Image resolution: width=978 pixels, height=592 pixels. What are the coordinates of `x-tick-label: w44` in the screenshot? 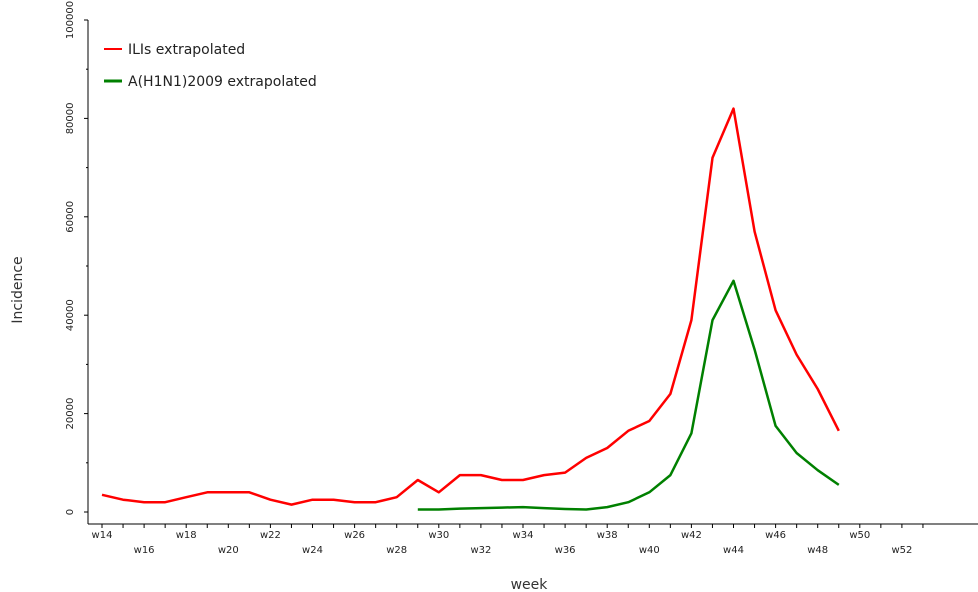 It's located at (733, 550).